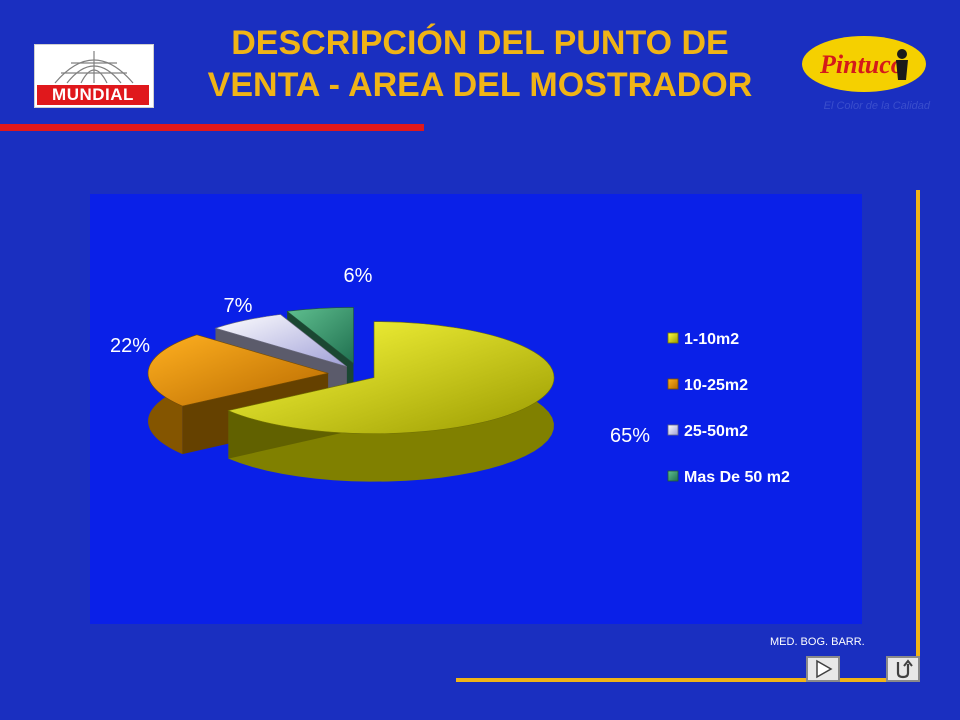 The height and width of the screenshot is (720, 960). I want to click on title-line-2: VENTA - AREA DEL MOSTRADOR, so click(480, 85).